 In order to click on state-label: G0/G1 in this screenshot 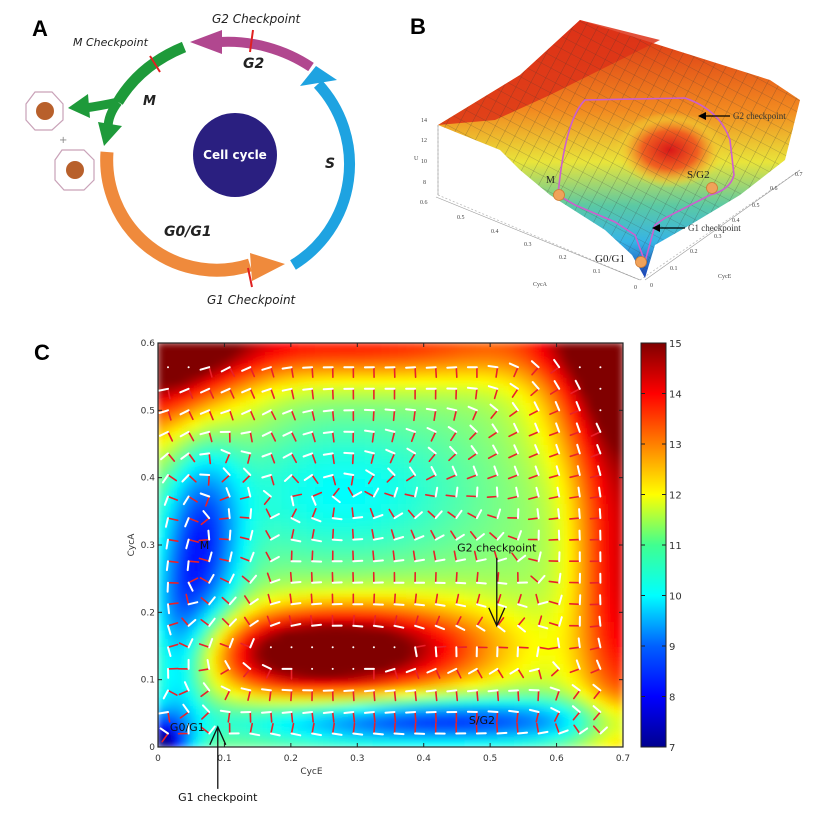, I will do `click(187, 727)`.